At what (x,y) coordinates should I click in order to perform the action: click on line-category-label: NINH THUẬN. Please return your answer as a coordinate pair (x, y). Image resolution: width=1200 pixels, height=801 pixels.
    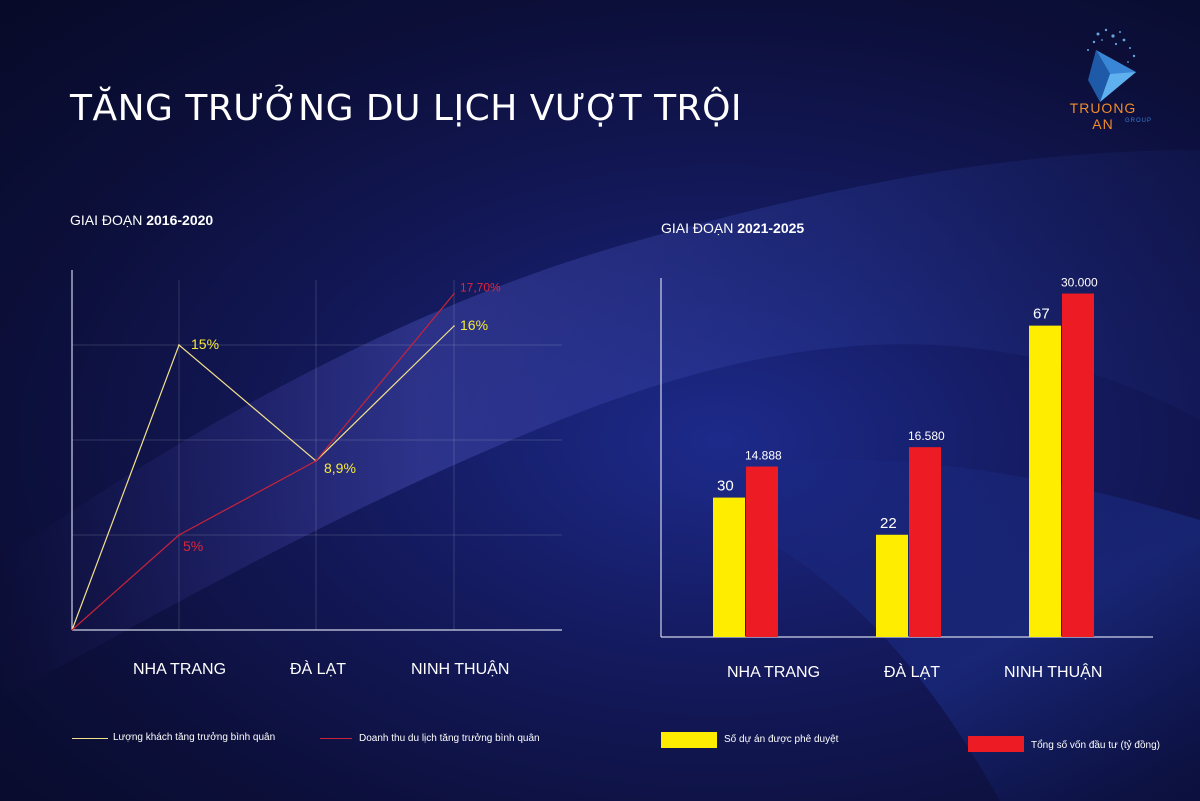
    Looking at the image, I should click on (460, 669).